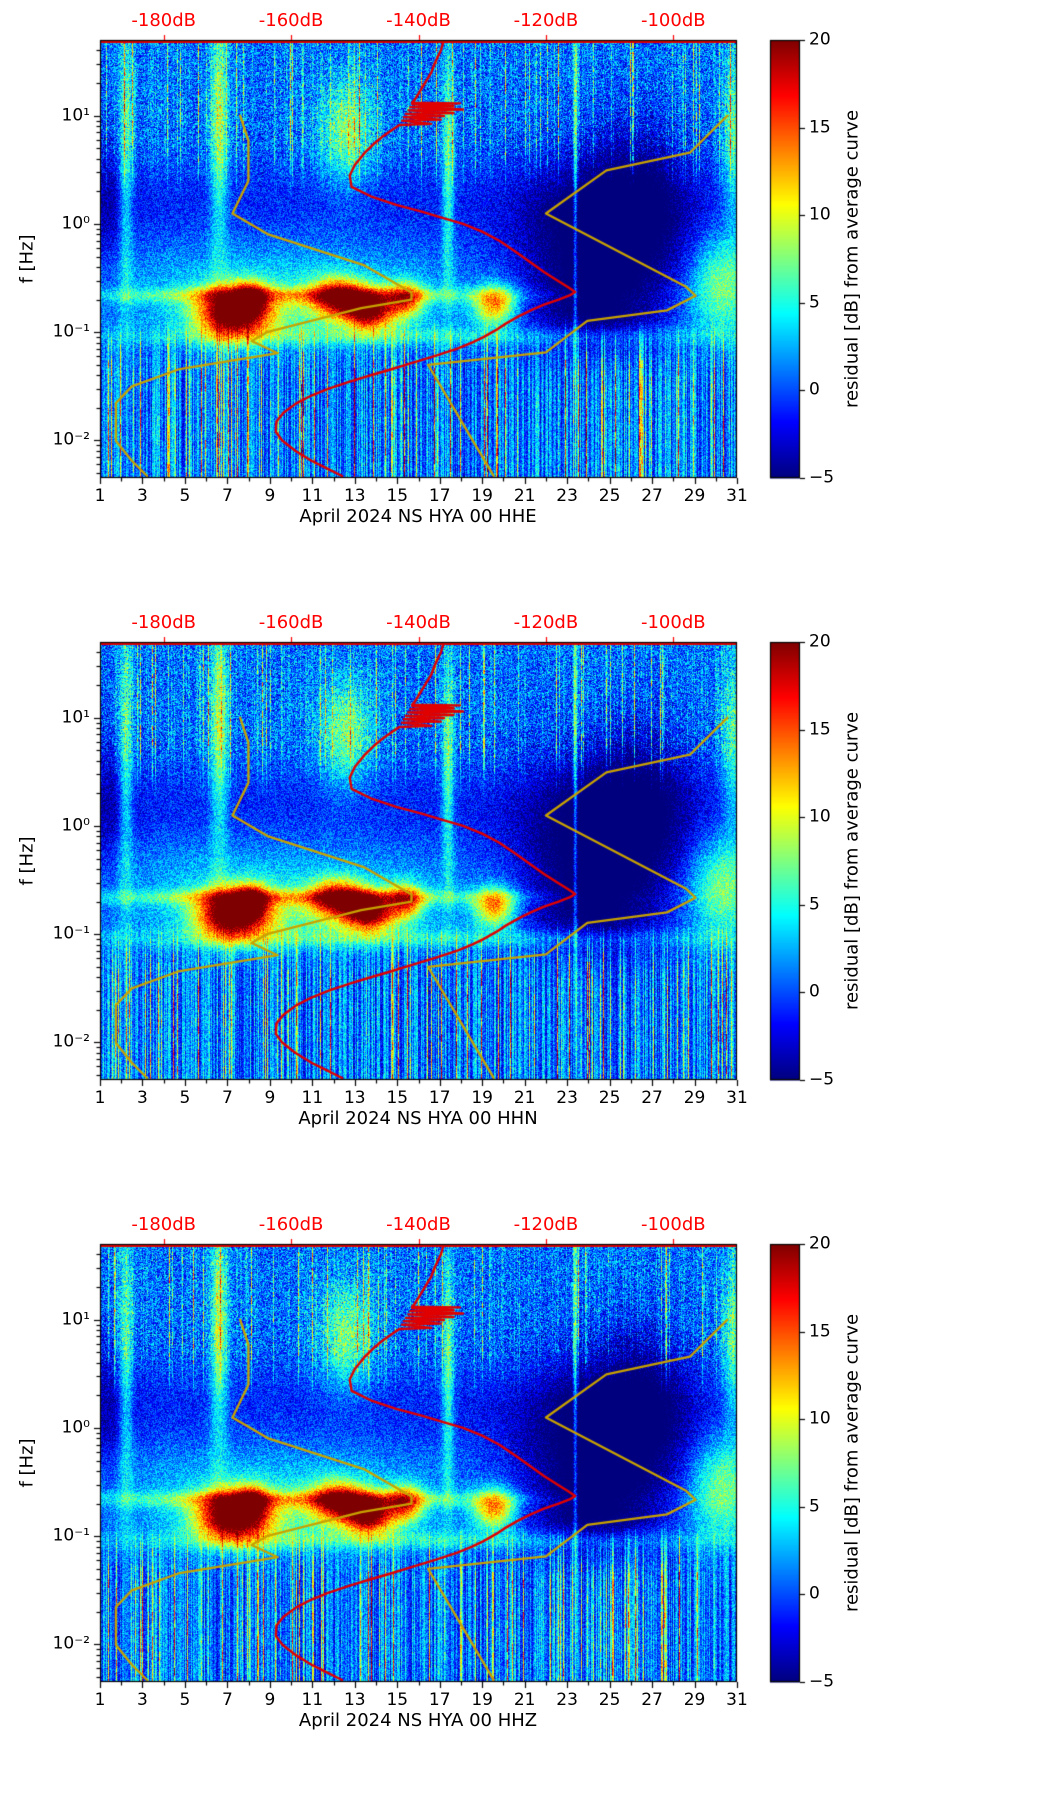  What do you see at coordinates (418, 1118) in the screenshot?
I see `x-axis-title: April 2024 NS HYA 00 HHN` at bounding box center [418, 1118].